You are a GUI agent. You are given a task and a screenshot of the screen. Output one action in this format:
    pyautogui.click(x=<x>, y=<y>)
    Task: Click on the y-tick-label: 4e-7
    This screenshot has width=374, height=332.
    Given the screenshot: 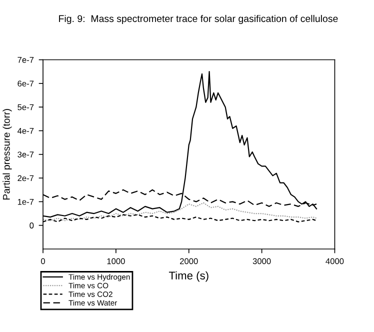 What is the action you would take?
    pyautogui.click(x=25, y=131)
    